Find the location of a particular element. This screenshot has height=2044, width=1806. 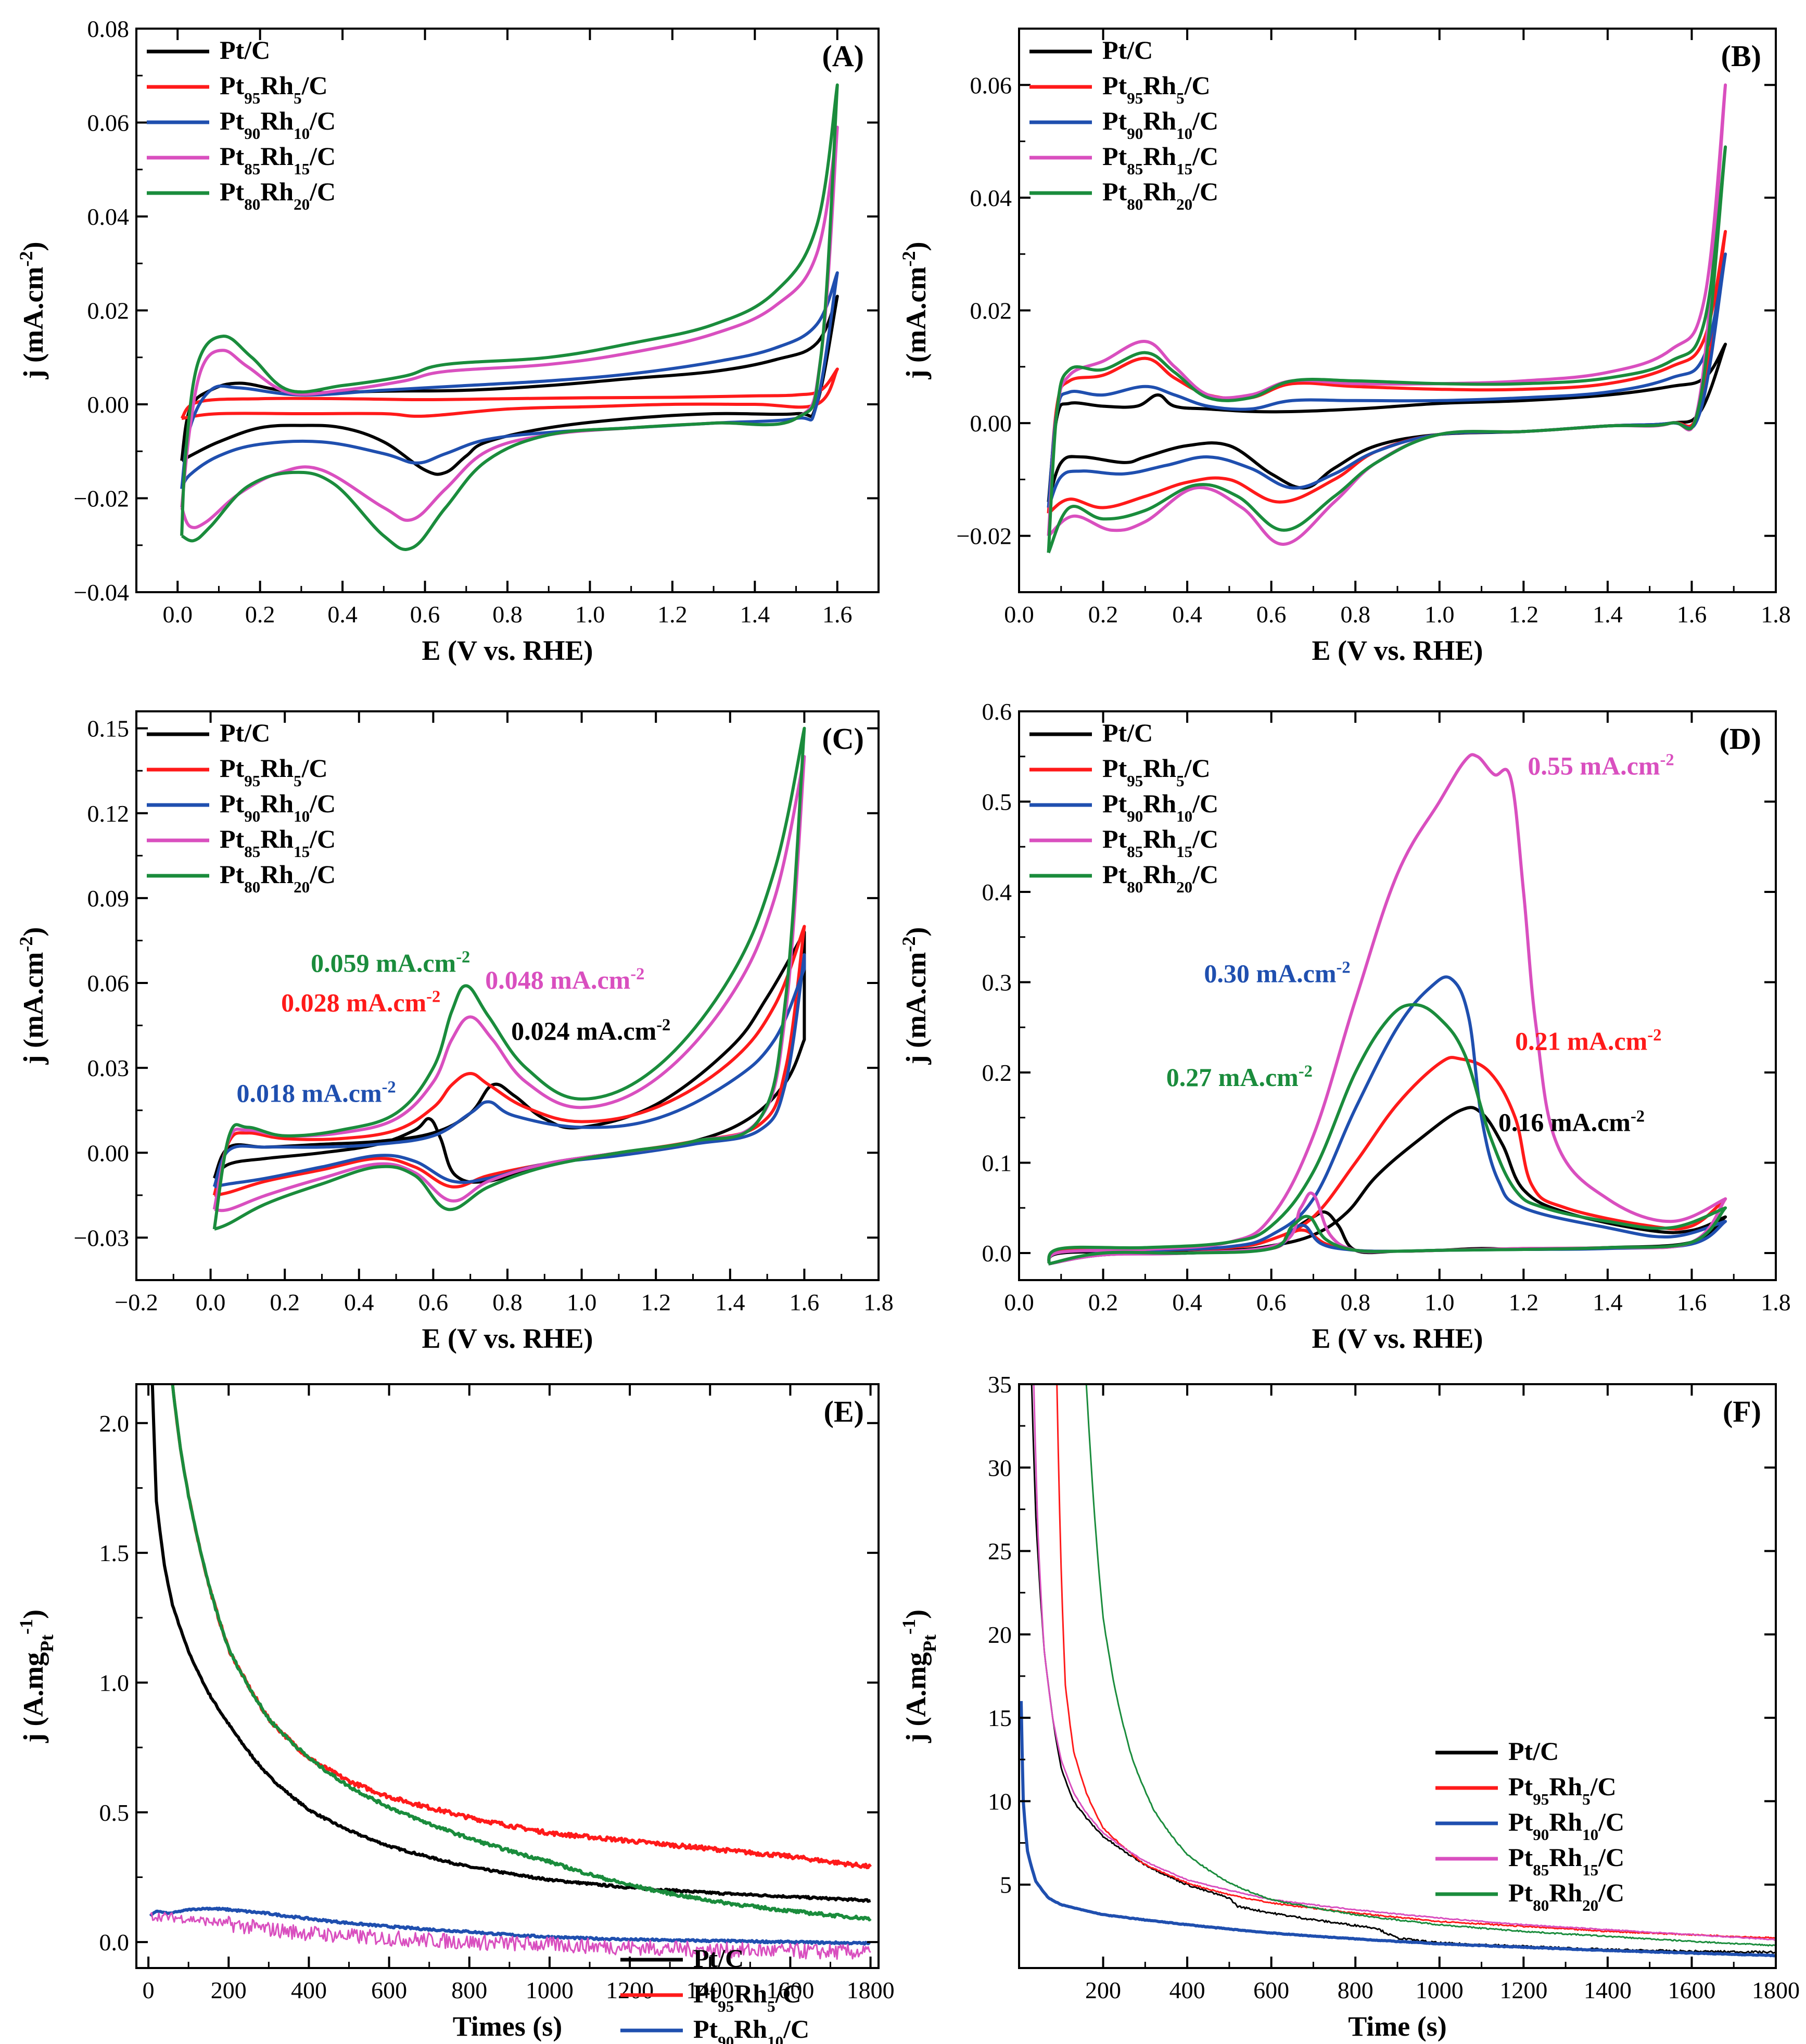

x-tick-label: 0 is located at coordinates (149, 1990).